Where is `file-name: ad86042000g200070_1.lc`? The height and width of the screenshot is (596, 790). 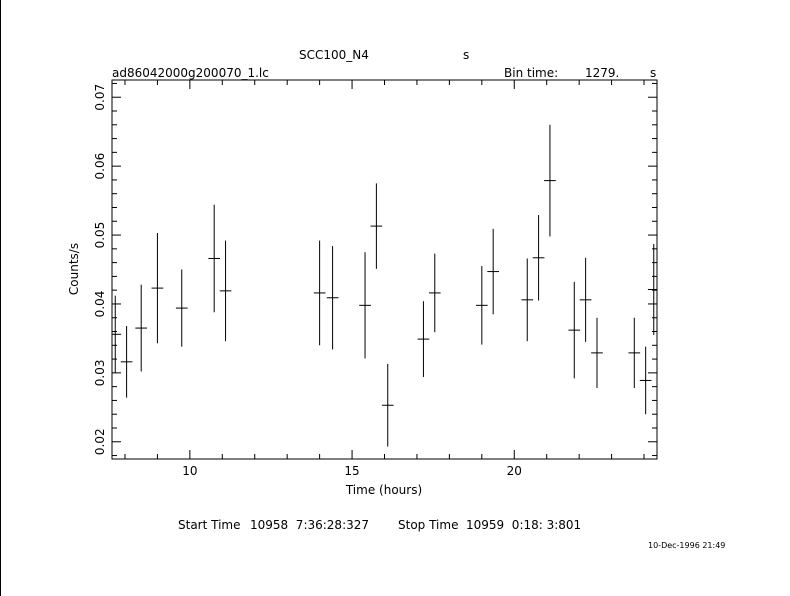
file-name: ad86042000g200070_1.lc is located at coordinates (190, 73).